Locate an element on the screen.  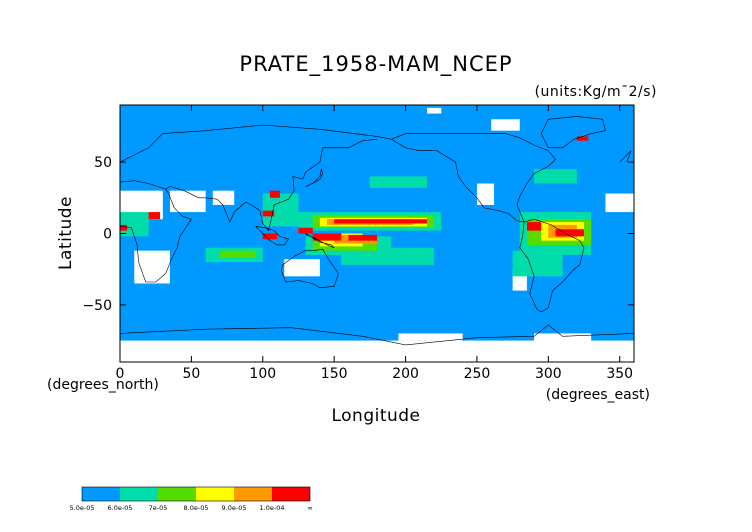
colorbar-label: 9.0e-05 is located at coordinates (234, 508).